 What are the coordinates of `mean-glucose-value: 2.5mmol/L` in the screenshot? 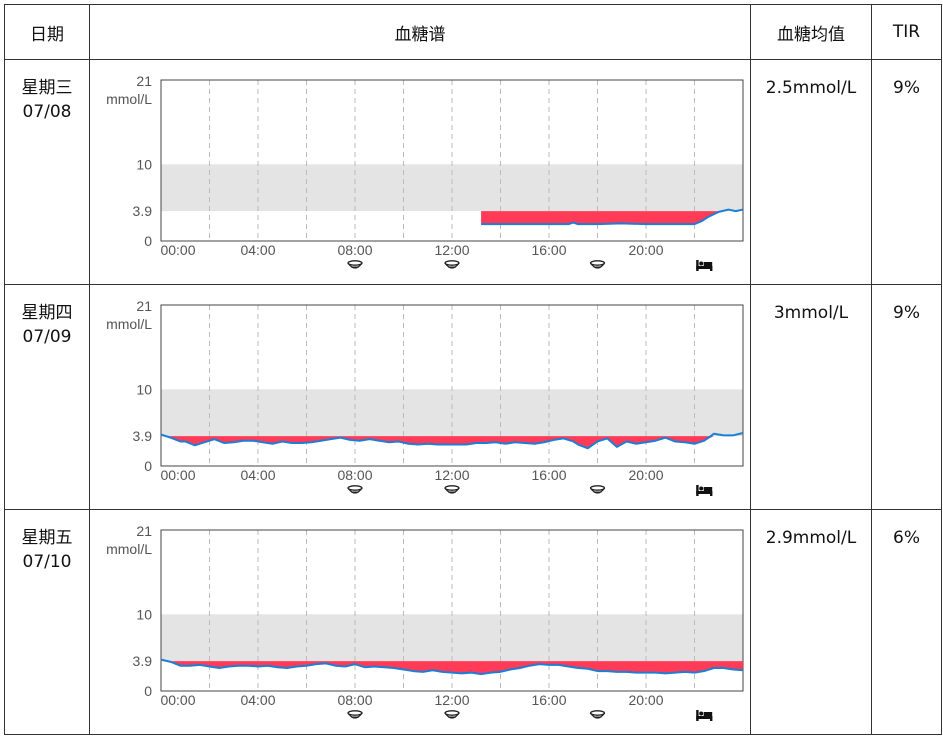 It's located at (811, 172).